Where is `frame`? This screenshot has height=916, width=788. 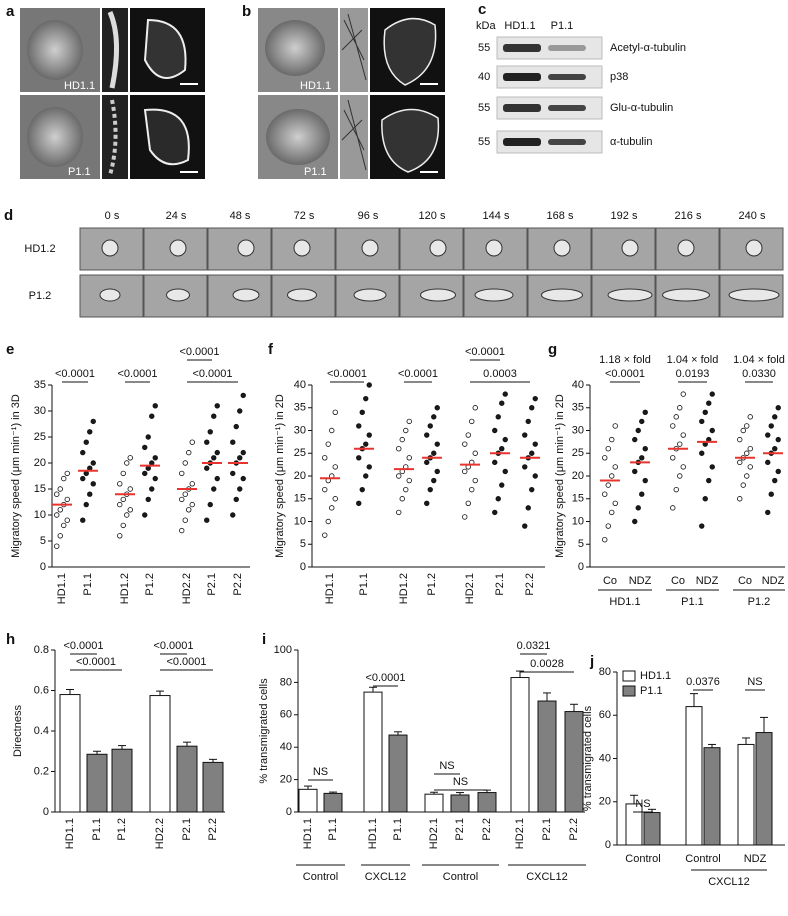 frame is located at coordinates (559, 249).